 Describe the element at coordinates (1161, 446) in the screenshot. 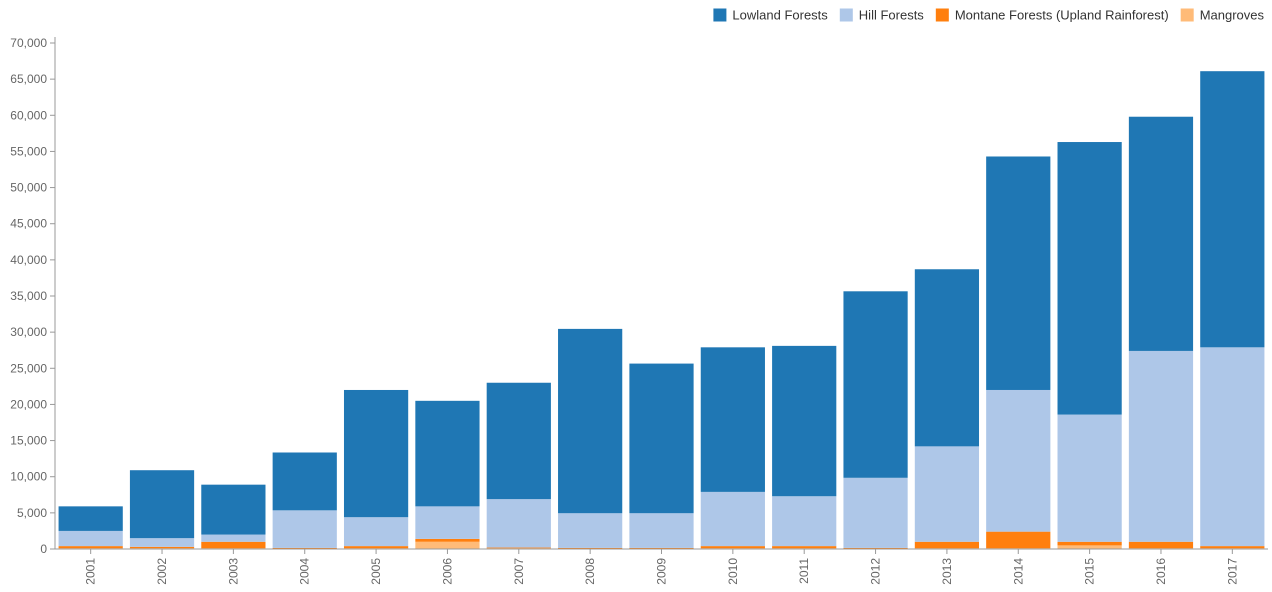

I see `bar-hill-2016` at that location.